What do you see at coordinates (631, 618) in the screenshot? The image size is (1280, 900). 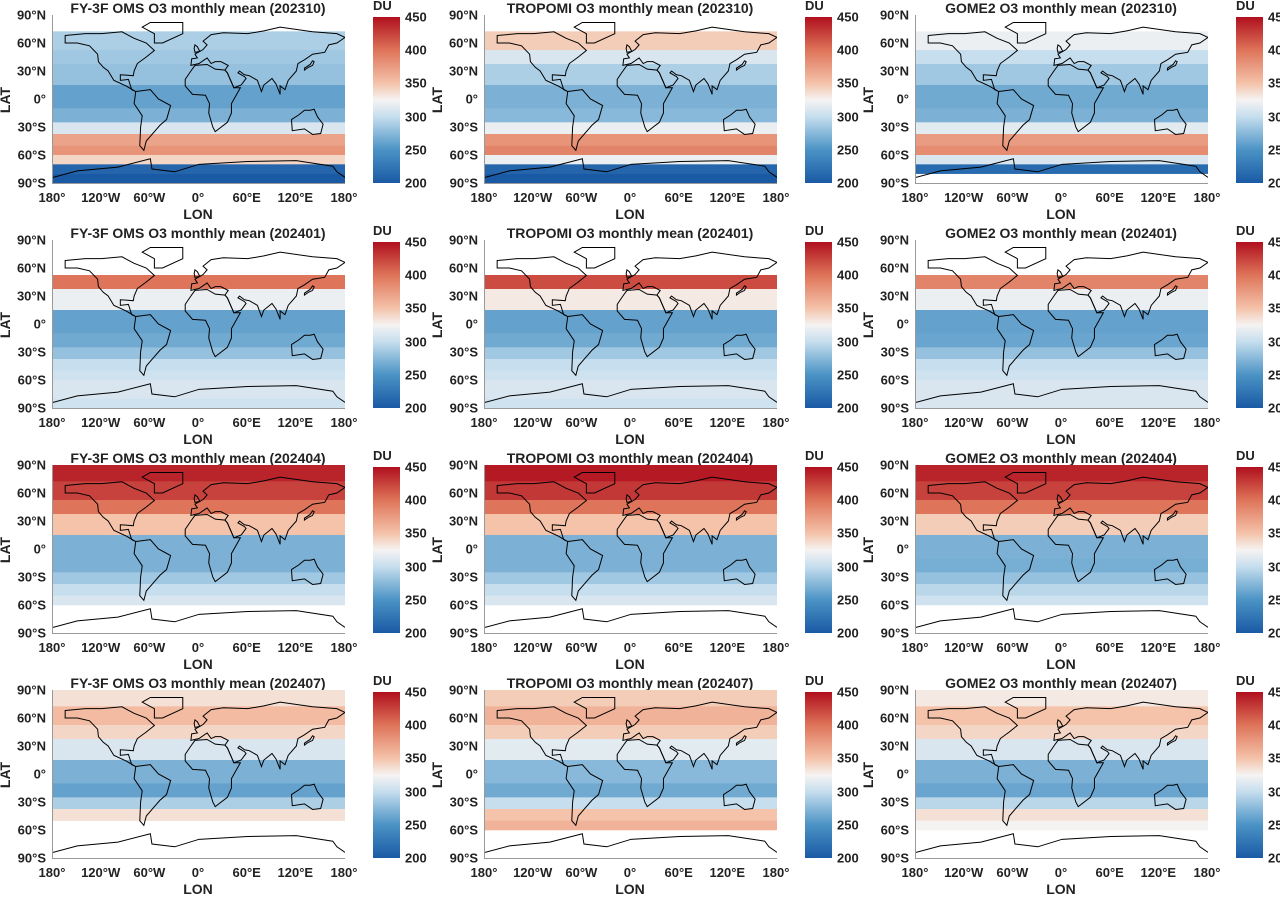 I see `coastline-antarctica` at bounding box center [631, 618].